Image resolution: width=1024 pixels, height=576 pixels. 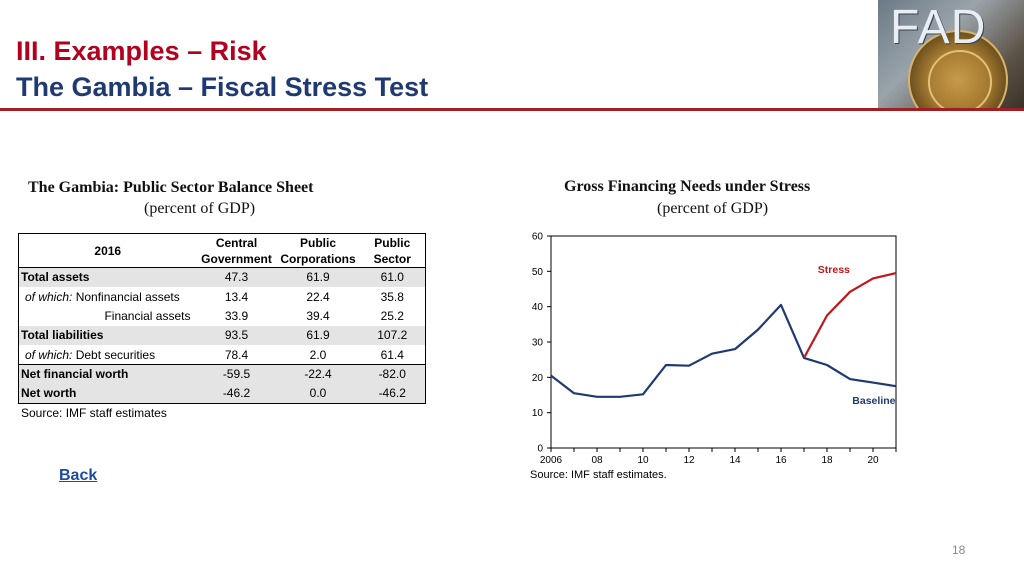 I want to click on table-cell: 107.2, so click(x=392, y=335).